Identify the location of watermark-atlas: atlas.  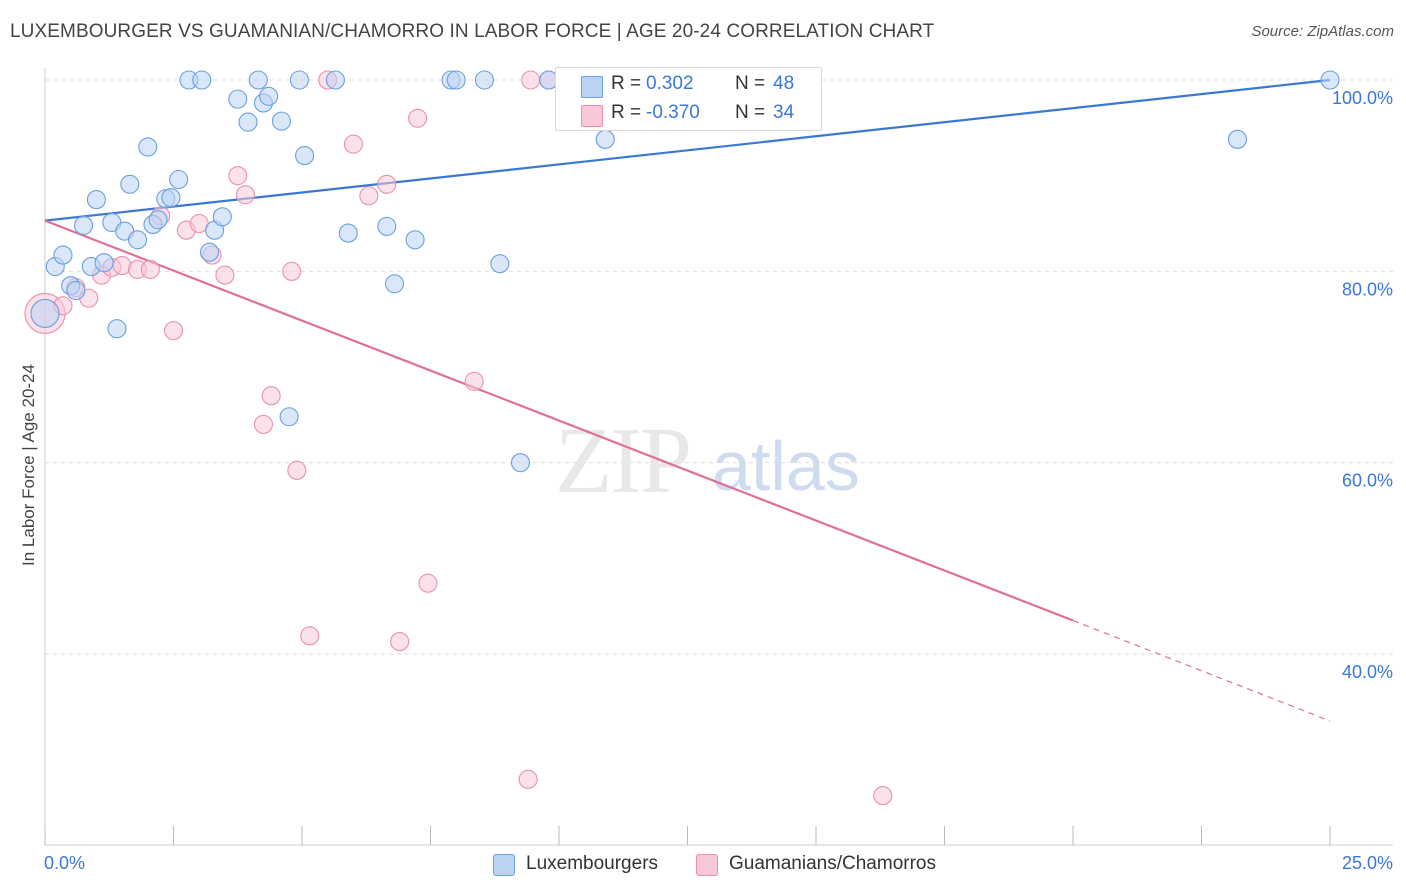
(786, 466).